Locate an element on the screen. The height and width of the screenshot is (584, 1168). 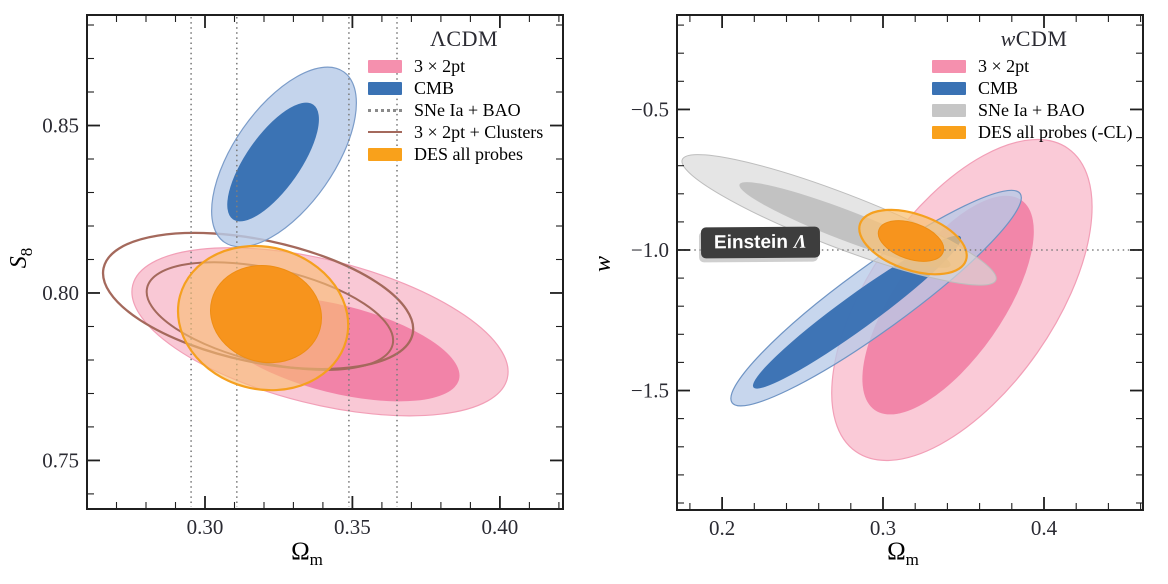
legend-item: DES all probes is located at coordinates (455, 154).